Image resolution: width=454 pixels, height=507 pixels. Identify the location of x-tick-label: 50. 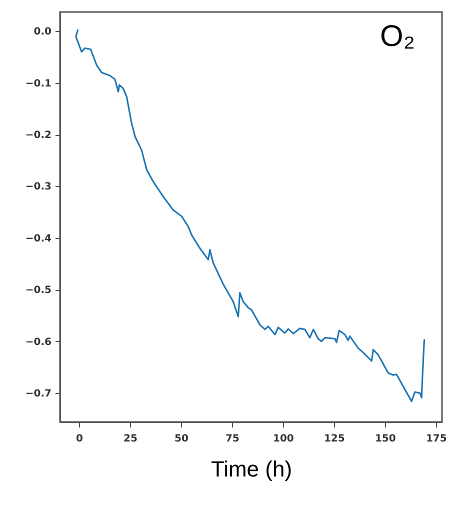
(181, 439).